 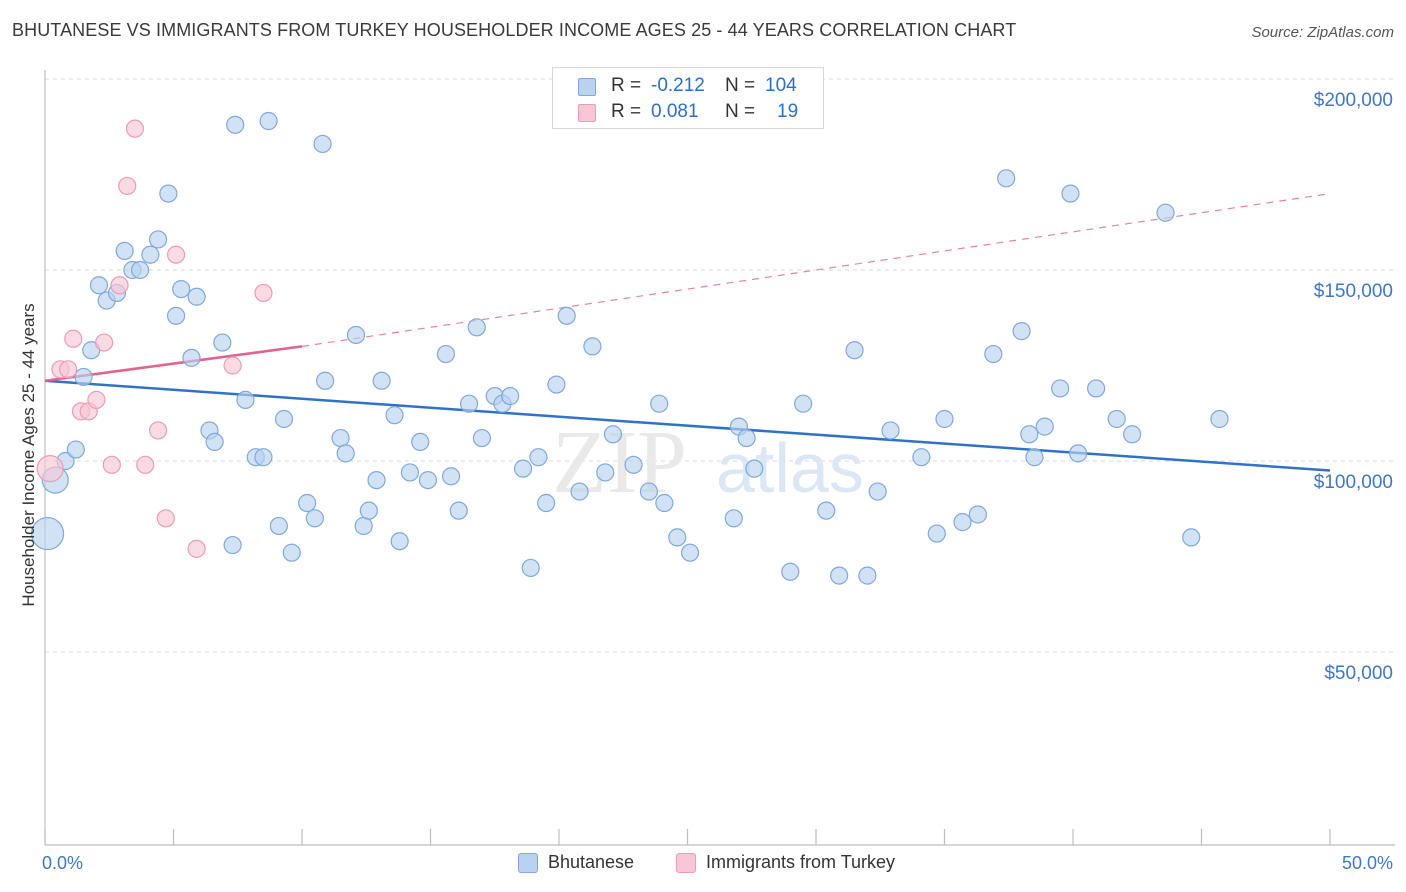 I want to click on bhutanese-trend-line, so click(x=687, y=425).